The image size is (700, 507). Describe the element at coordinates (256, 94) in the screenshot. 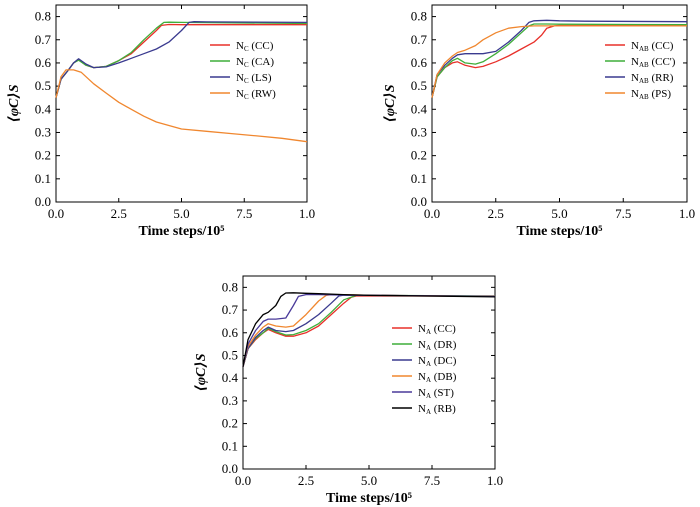

I see `legend-label: NC (RW)` at that location.